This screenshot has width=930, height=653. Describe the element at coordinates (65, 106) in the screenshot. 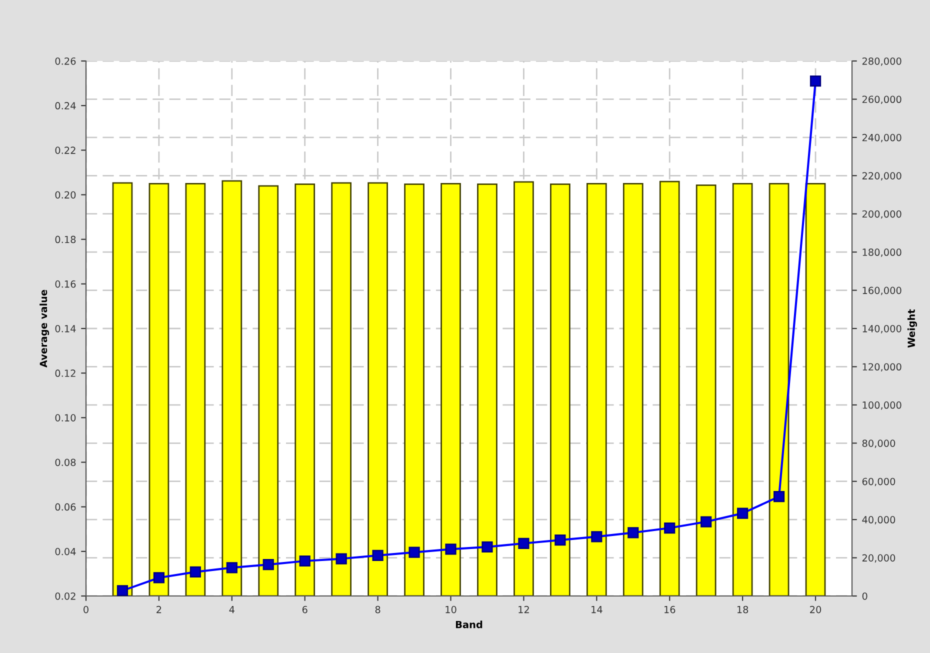

I see `y-tick-label: 0.24` at that location.